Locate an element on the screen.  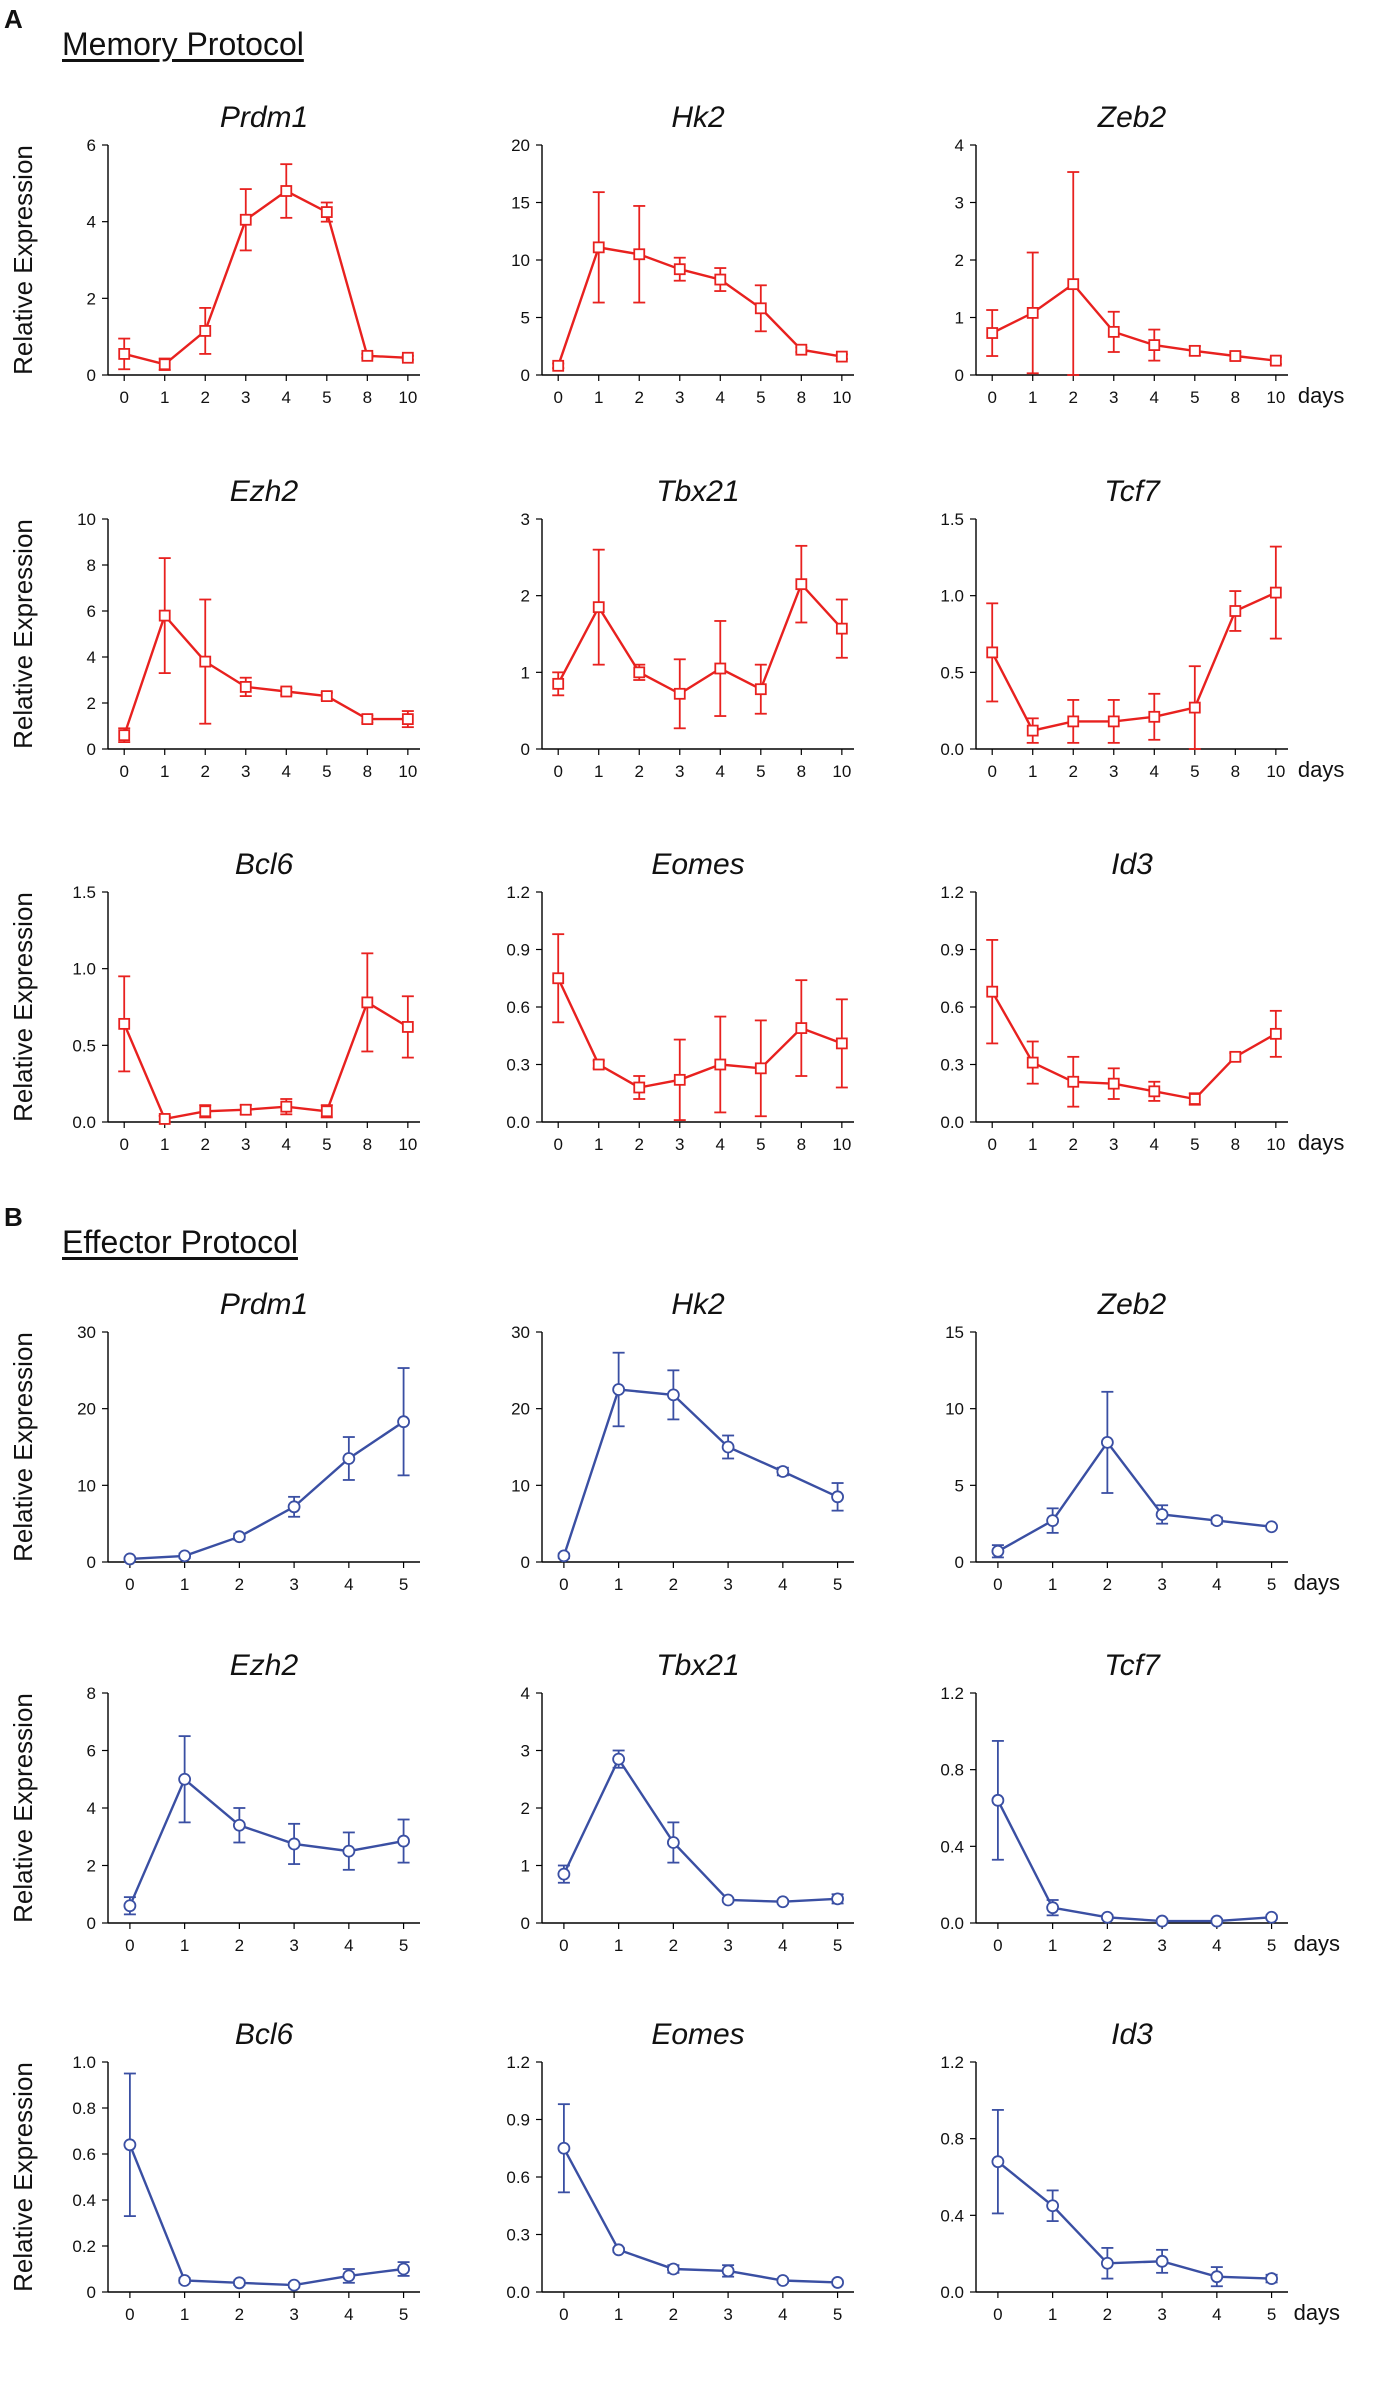
effector-protocol-title: Effector Protocol is located at coordinates (180, 1242).